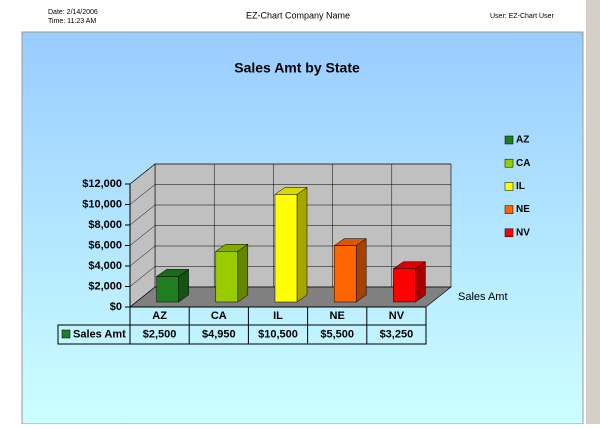 This screenshot has height=429, width=600. I want to click on legend-label: AZ, so click(522, 140).